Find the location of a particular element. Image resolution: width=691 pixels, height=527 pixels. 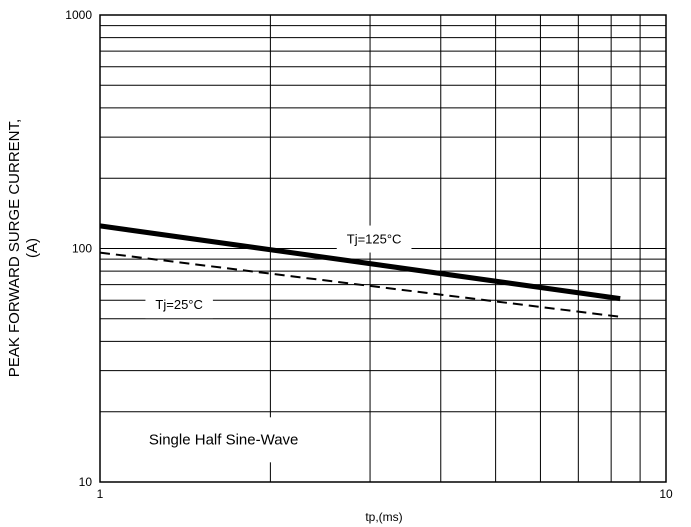

x-tick-label: 10 is located at coordinates (666, 494).